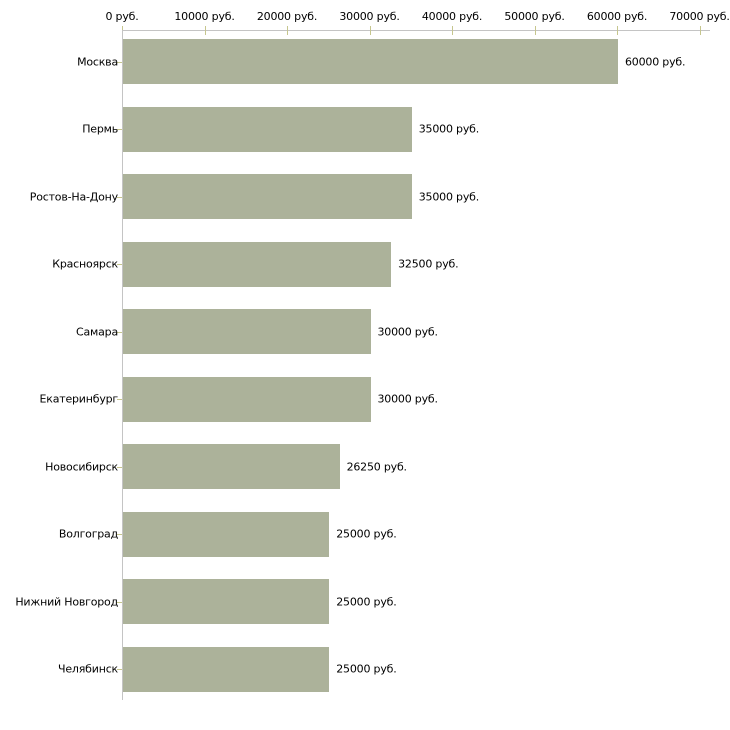  What do you see at coordinates (79, 399) in the screenshot?
I see `category-label: Екатеринбург` at bounding box center [79, 399].